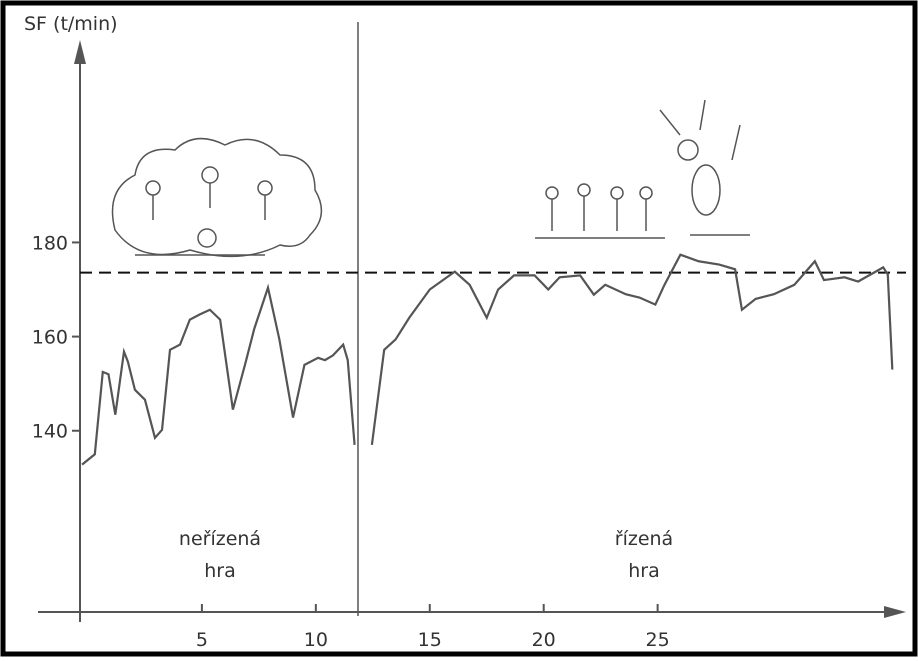  Describe the element at coordinates (50, 338) in the screenshot. I see `y-tick-label: 160` at that location.